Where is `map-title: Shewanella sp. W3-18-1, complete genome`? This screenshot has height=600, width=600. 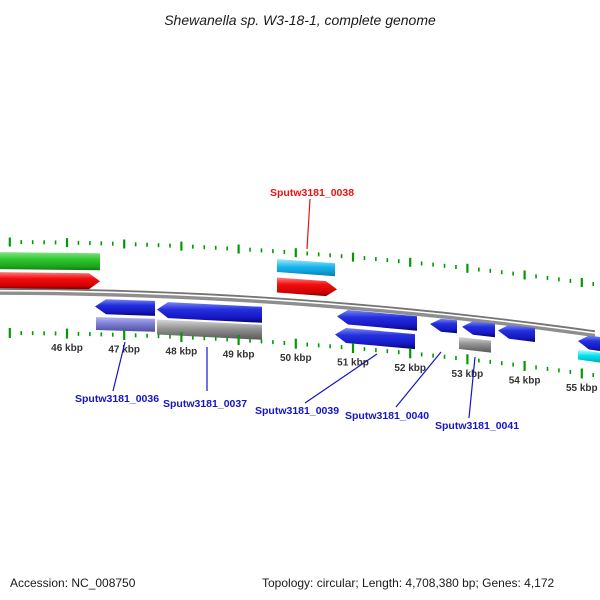 map-title: Shewanella sp. W3-18-1, complete genome is located at coordinates (300, 20).